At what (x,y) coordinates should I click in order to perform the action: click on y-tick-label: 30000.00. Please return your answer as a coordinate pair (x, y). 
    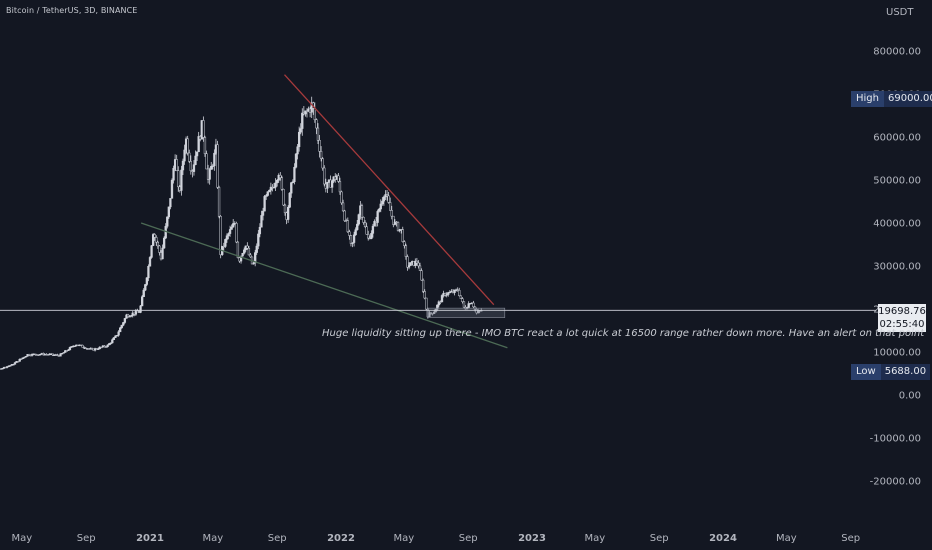
    Looking at the image, I should click on (897, 267).